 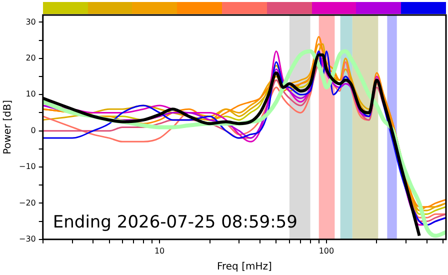 What do you see at coordinates (326, 251) in the screenshot?
I see `x-tick-label: 100` at bounding box center [326, 251].